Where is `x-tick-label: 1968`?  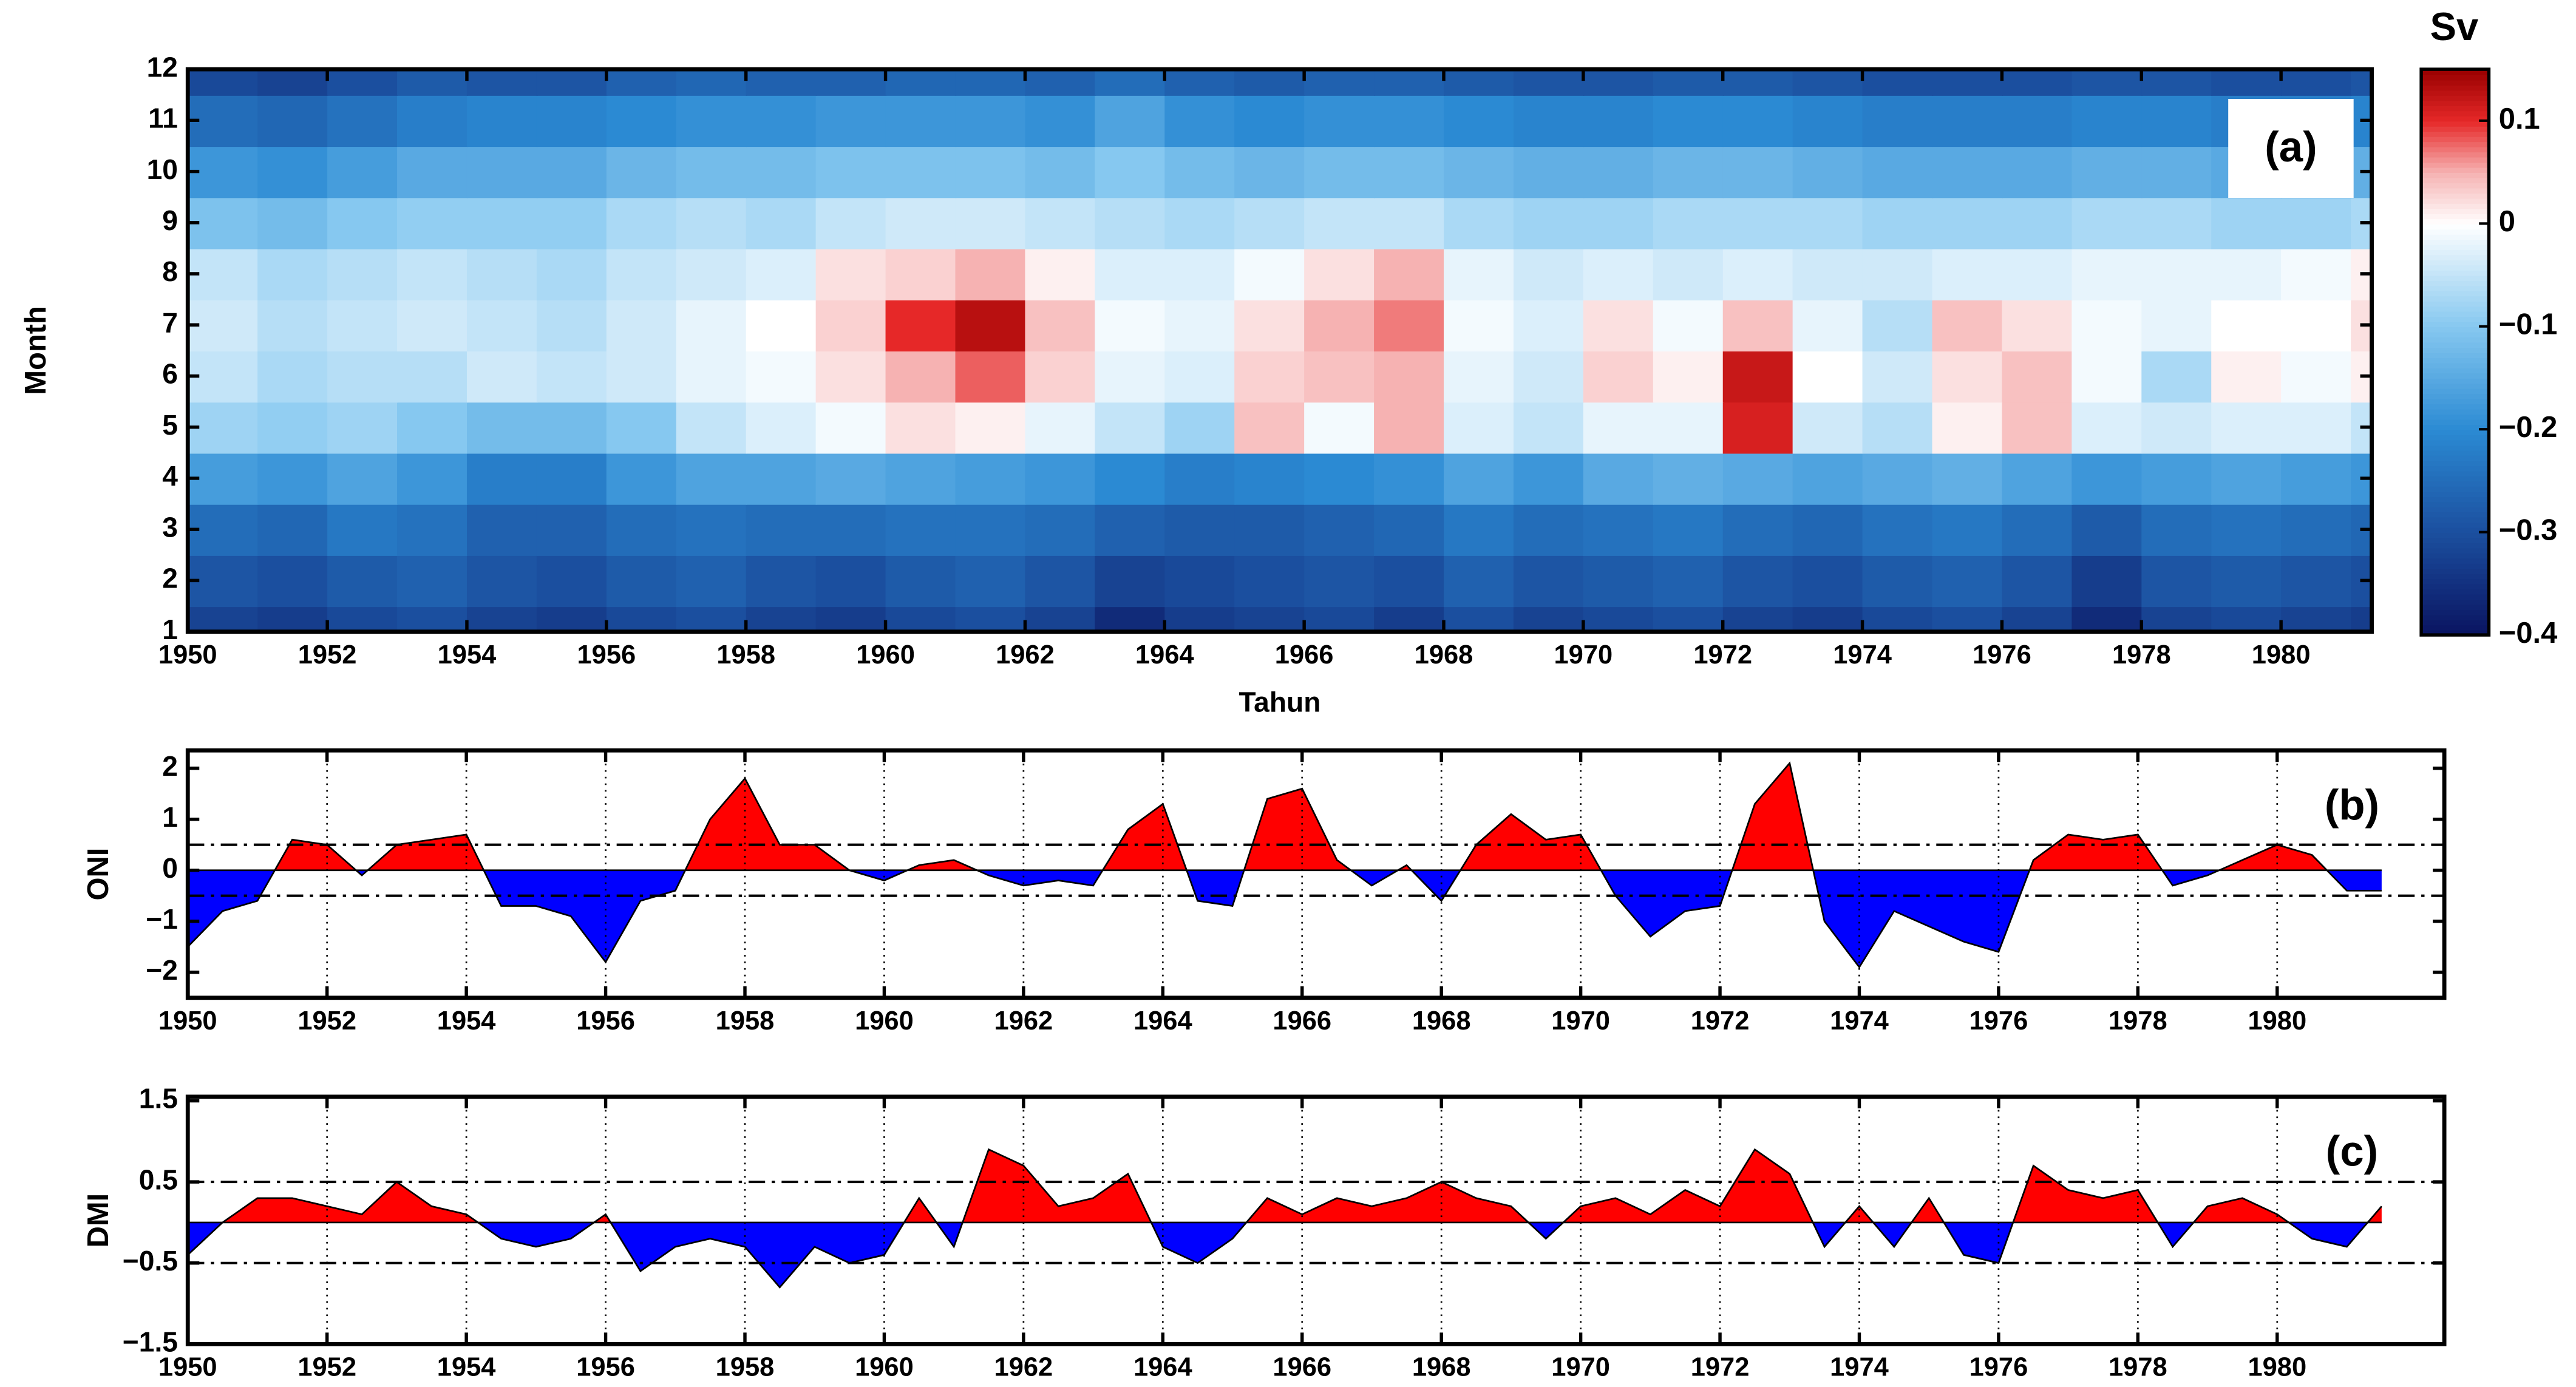
x-tick-label: 1968 is located at coordinates (1444, 655).